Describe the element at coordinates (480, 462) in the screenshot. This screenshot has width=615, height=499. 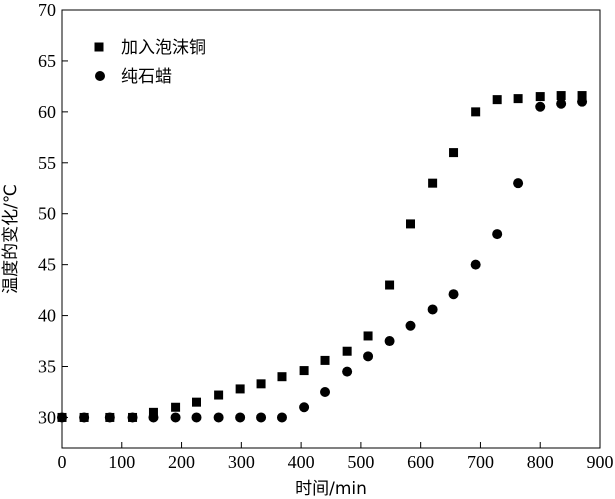
I see `x-tick-label: 700` at that location.